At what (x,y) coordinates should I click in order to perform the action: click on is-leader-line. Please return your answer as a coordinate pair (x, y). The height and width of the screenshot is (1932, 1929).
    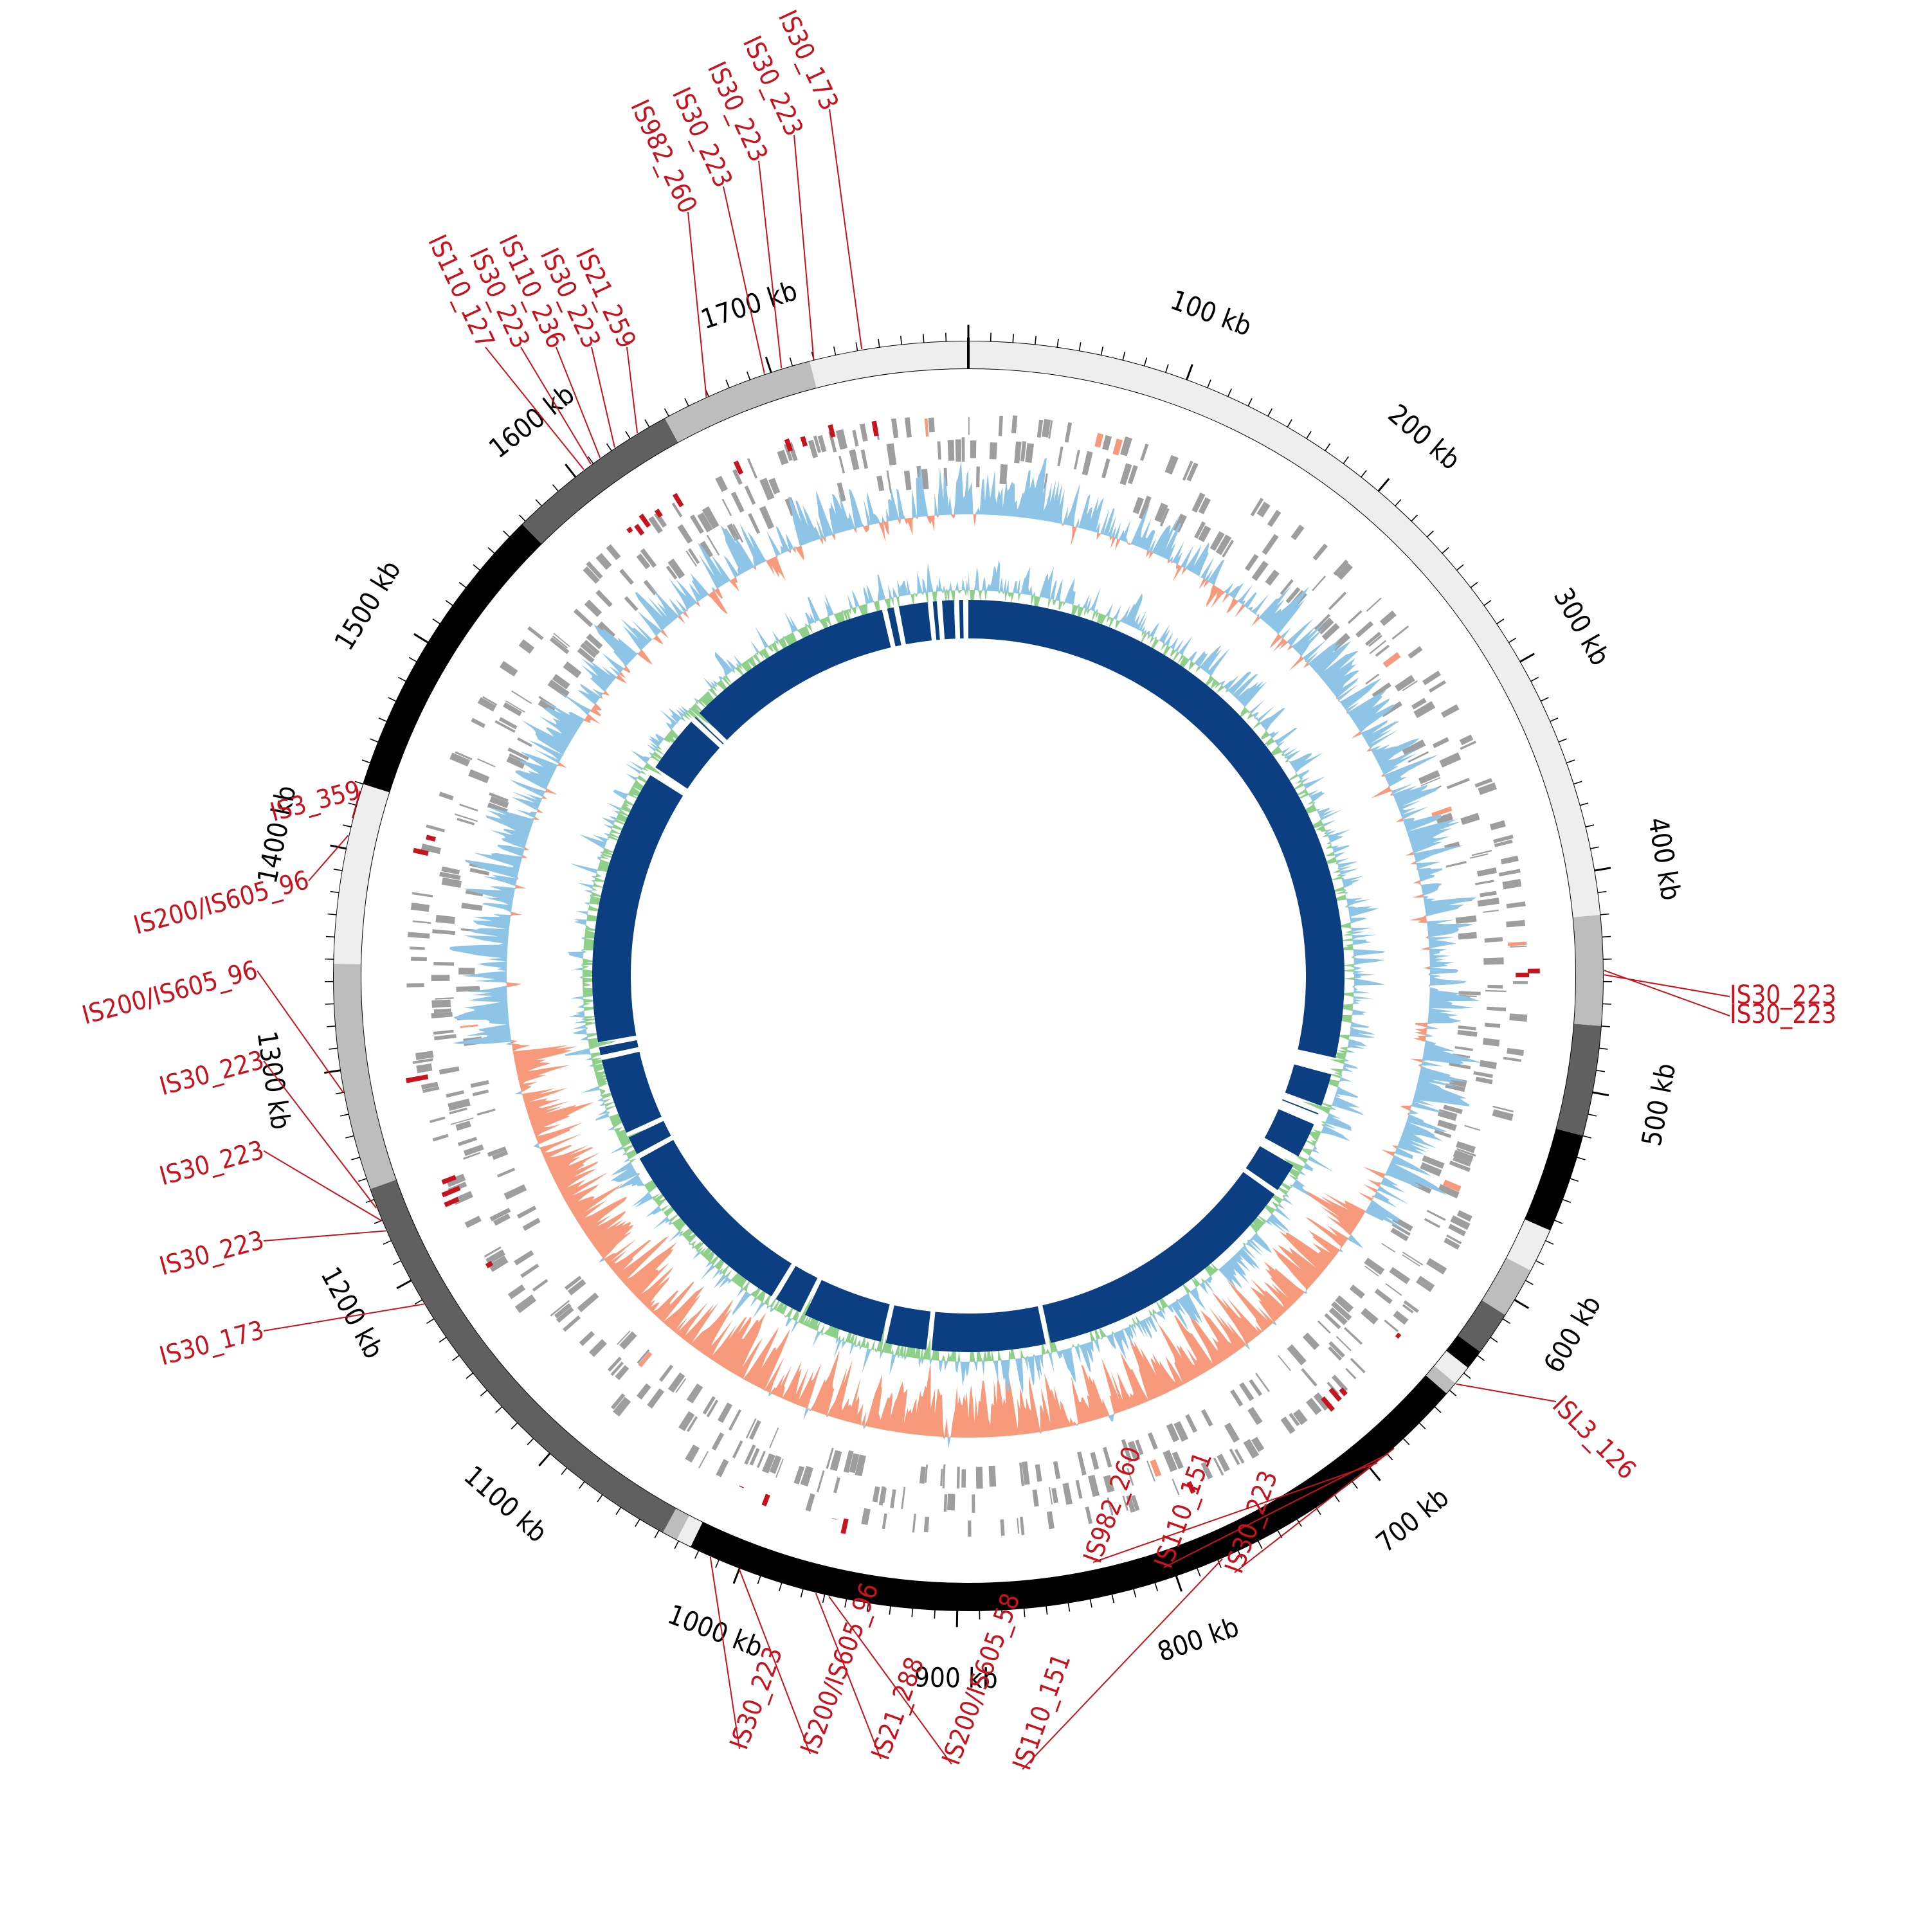
    Looking at the image, I should click on (632, 390).